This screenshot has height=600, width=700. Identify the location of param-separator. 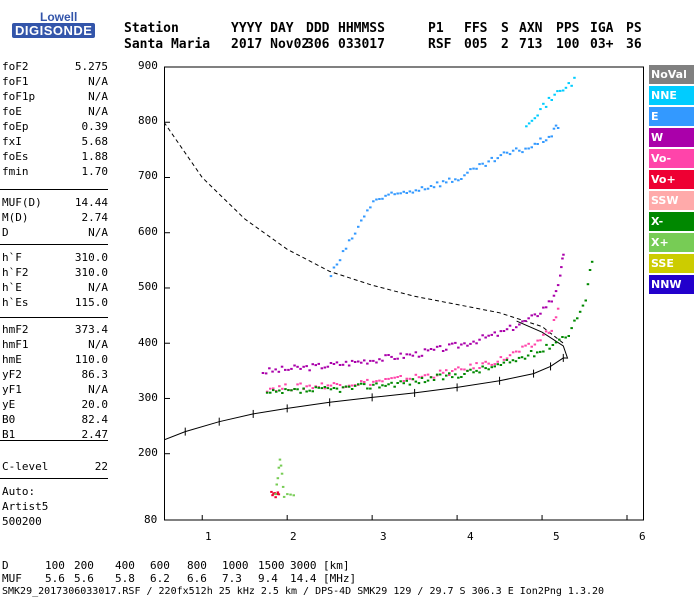
(54, 317).